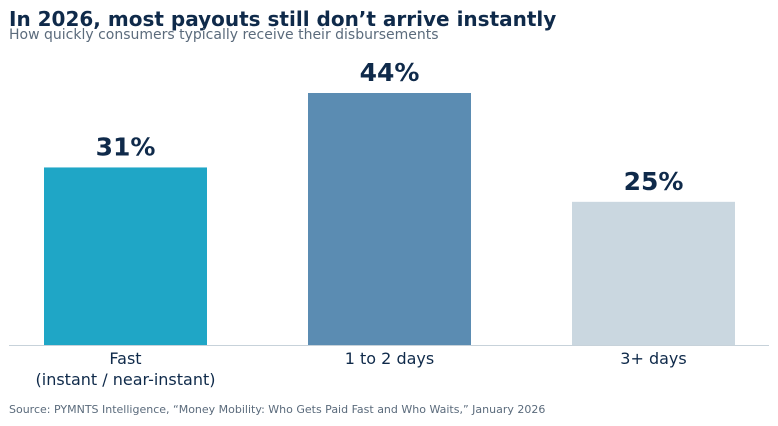 Image resolution: width=778 pixels, height=426 pixels. What do you see at coordinates (126, 379) in the screenshot?
I see `category-label-1-line-2: (instant / near-instant)` at bounding box center [126, 379].